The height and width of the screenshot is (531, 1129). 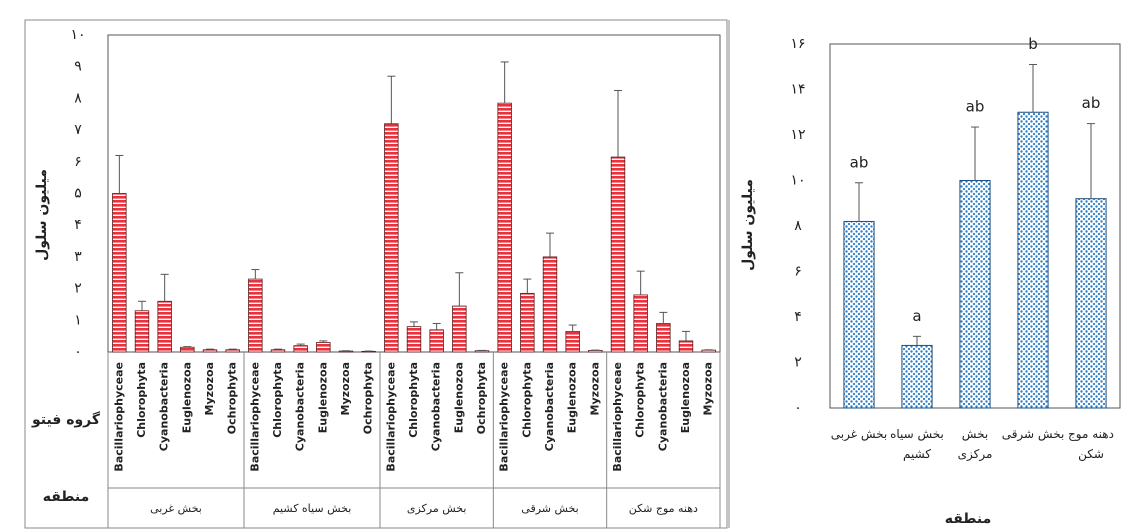 What do you see at coordinates (798, 408) in the screenshot?
I see `y-tick-label: ۰` at bounding box center [798, 408].